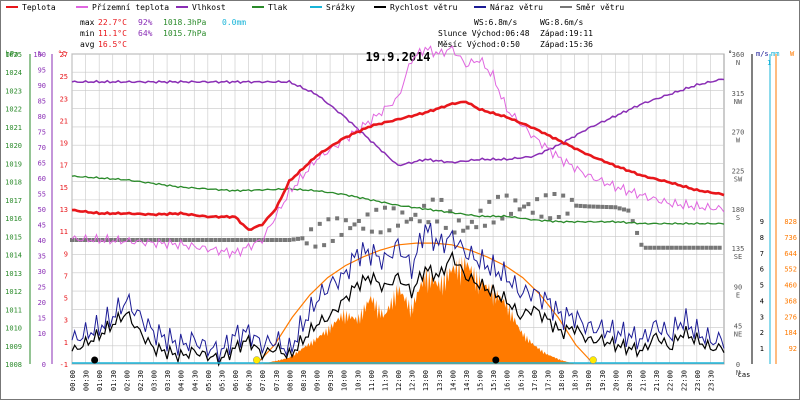 This screenshot has height=400, width=800. What do you see at coordinates (256, 360) in the screenshot?
I see `sunrise-marker` at bounding box center [256, 360].